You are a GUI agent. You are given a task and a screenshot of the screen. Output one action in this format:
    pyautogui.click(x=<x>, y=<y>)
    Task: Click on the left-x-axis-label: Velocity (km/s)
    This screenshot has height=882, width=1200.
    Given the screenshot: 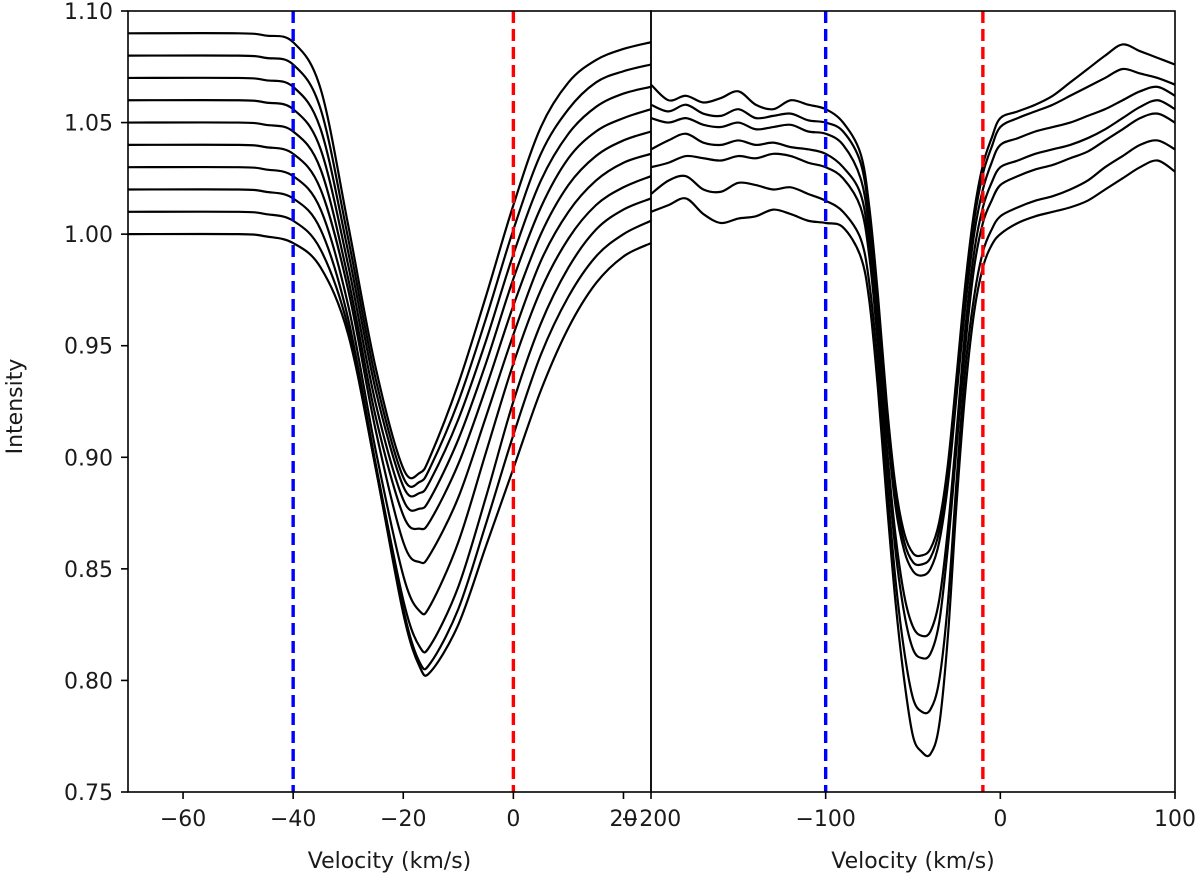 What is the action you would take?
    pyautogui.click(x=390, y=861)
    